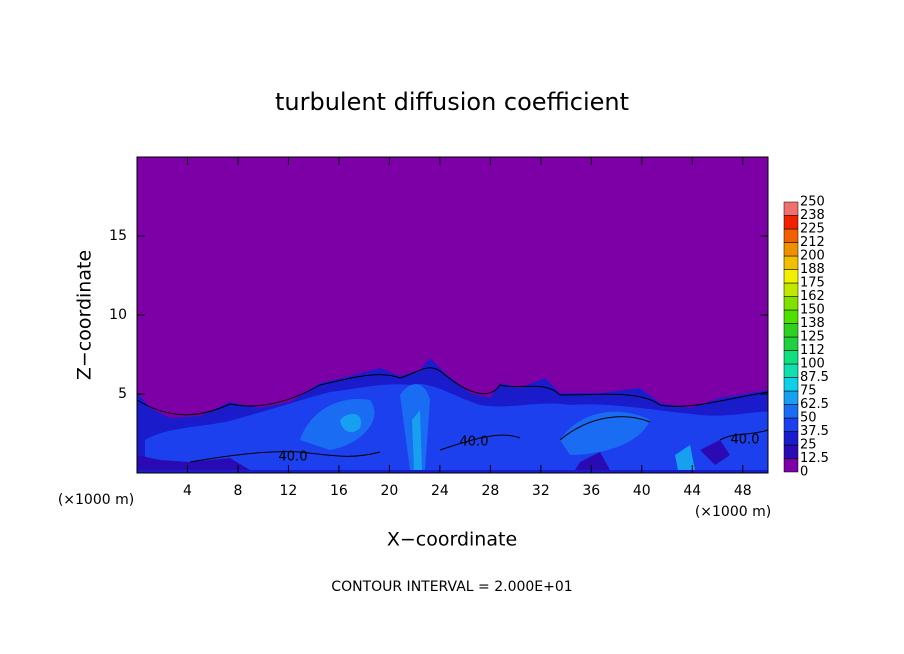 This screenshot has width=904, height=654. Describe the element at coordinates (451, 587) in the screenshot. I see `footer-note: CONTOUR INTERVAL = 2.000E+01` at that location.